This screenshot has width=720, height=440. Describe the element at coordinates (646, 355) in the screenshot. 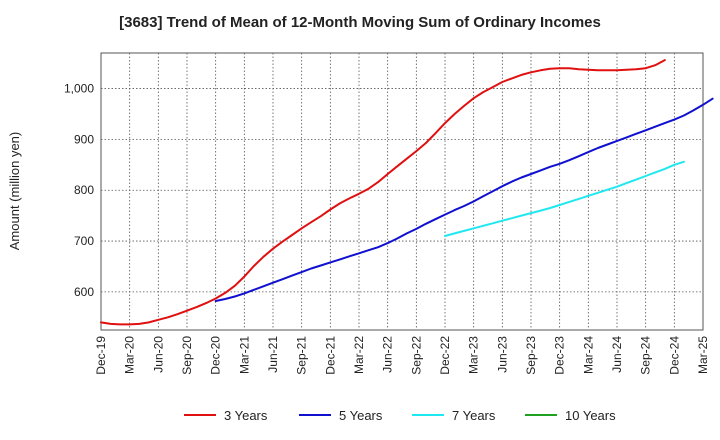

I see `x-tick-label: Sep-24` at that location.